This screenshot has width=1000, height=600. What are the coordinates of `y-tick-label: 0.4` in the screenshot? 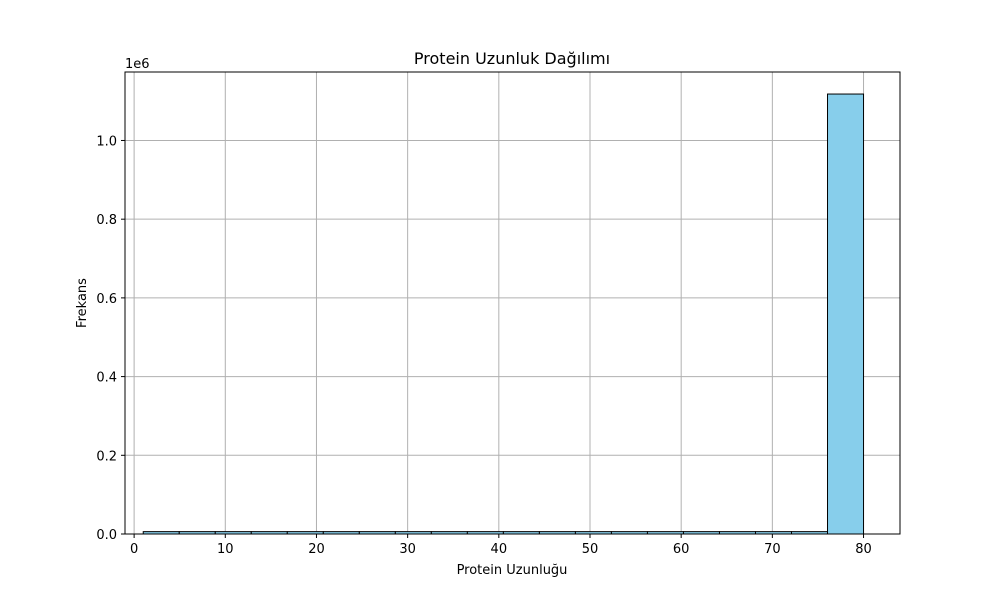 It's located at (106, 378).